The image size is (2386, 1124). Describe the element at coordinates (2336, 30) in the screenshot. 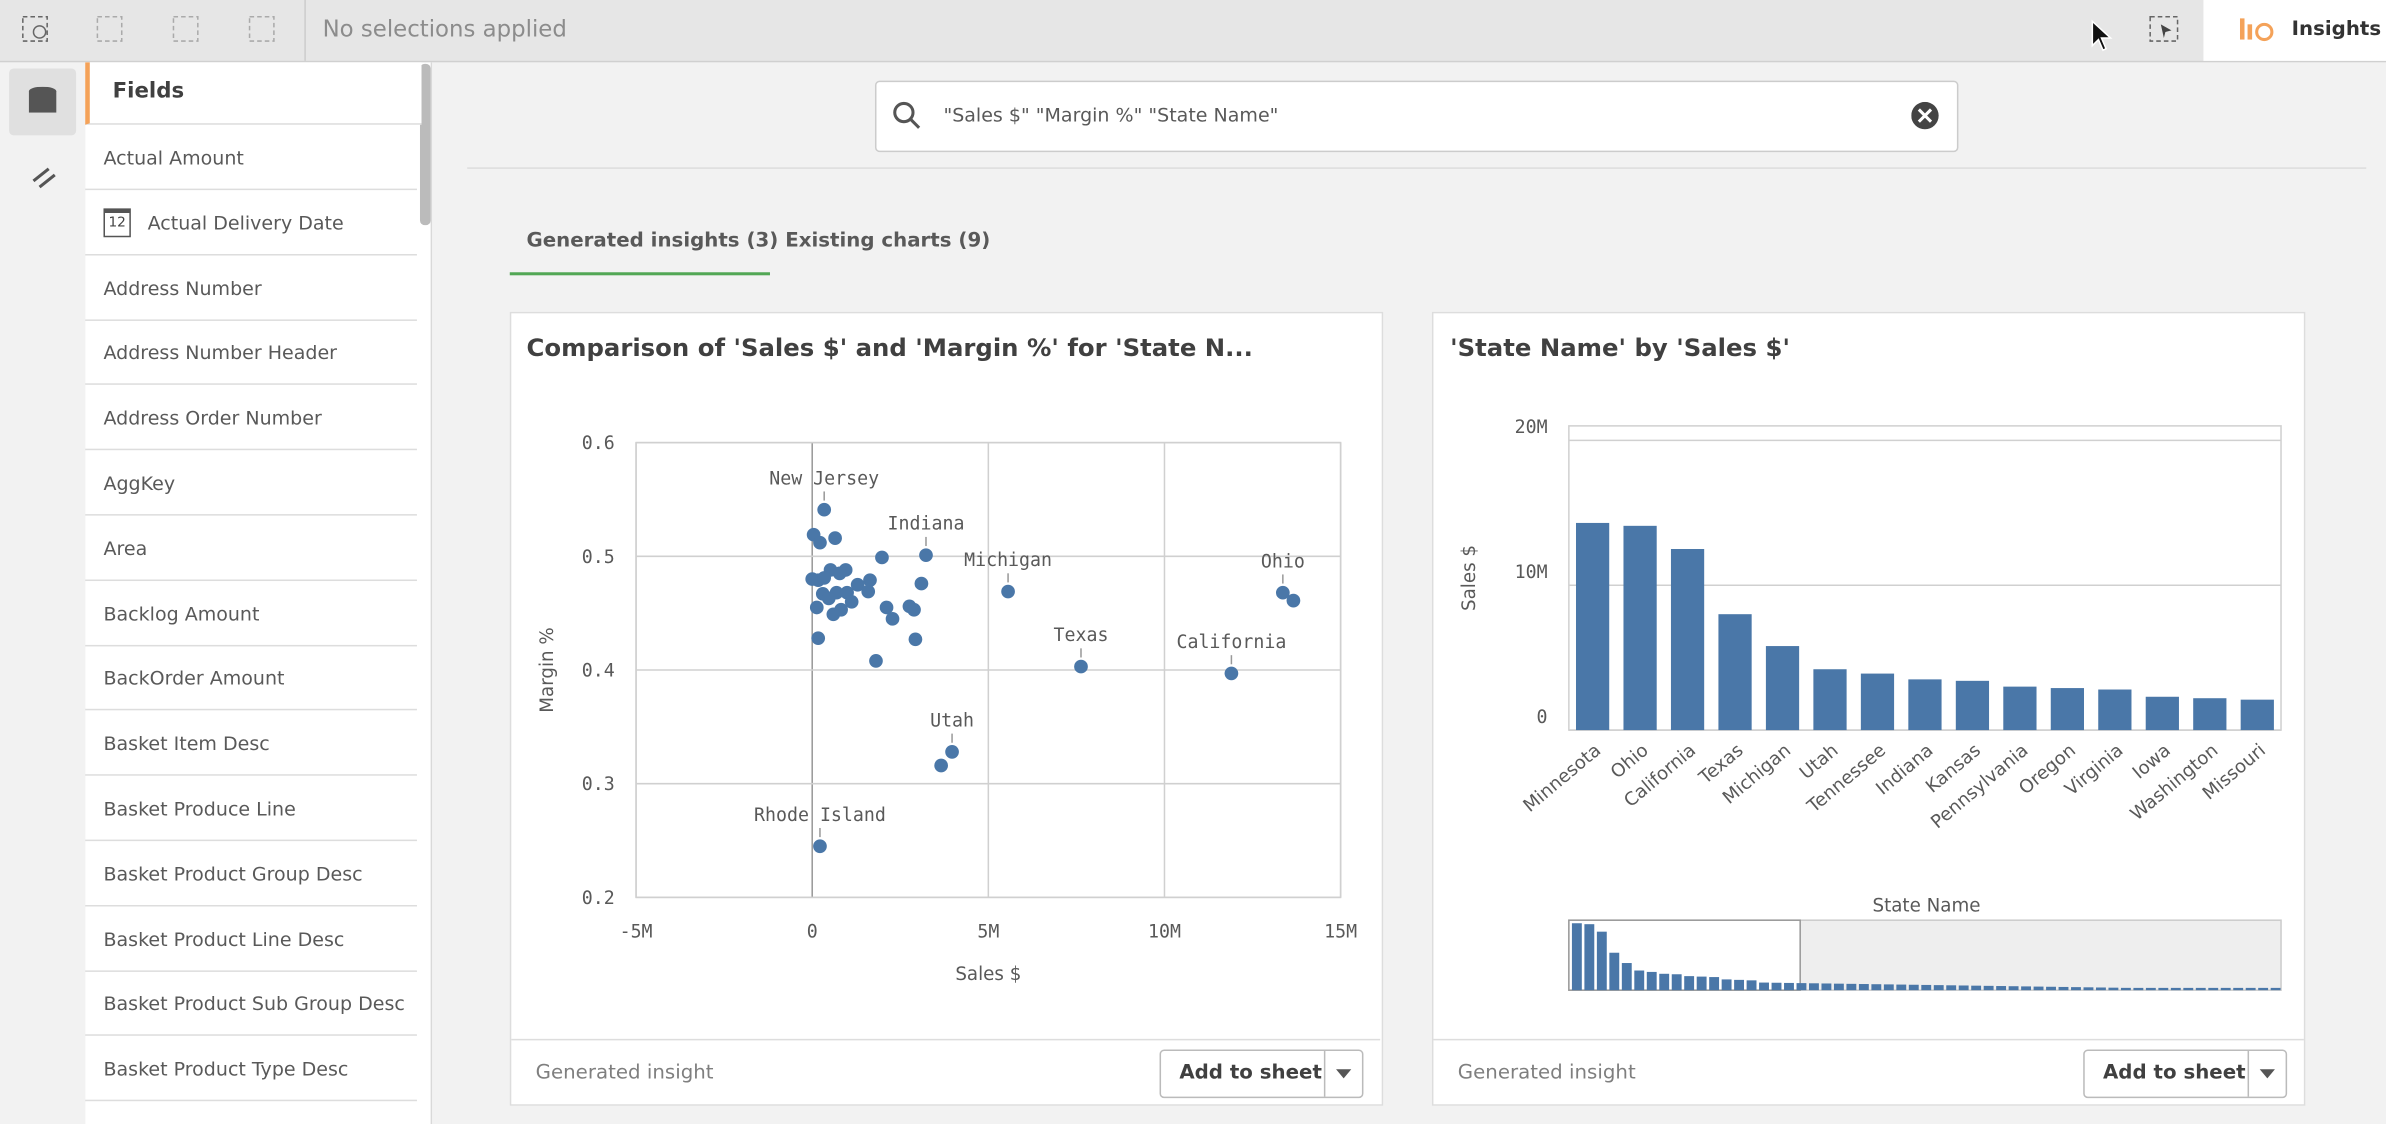

I see `insights-label: Insights` at that location.